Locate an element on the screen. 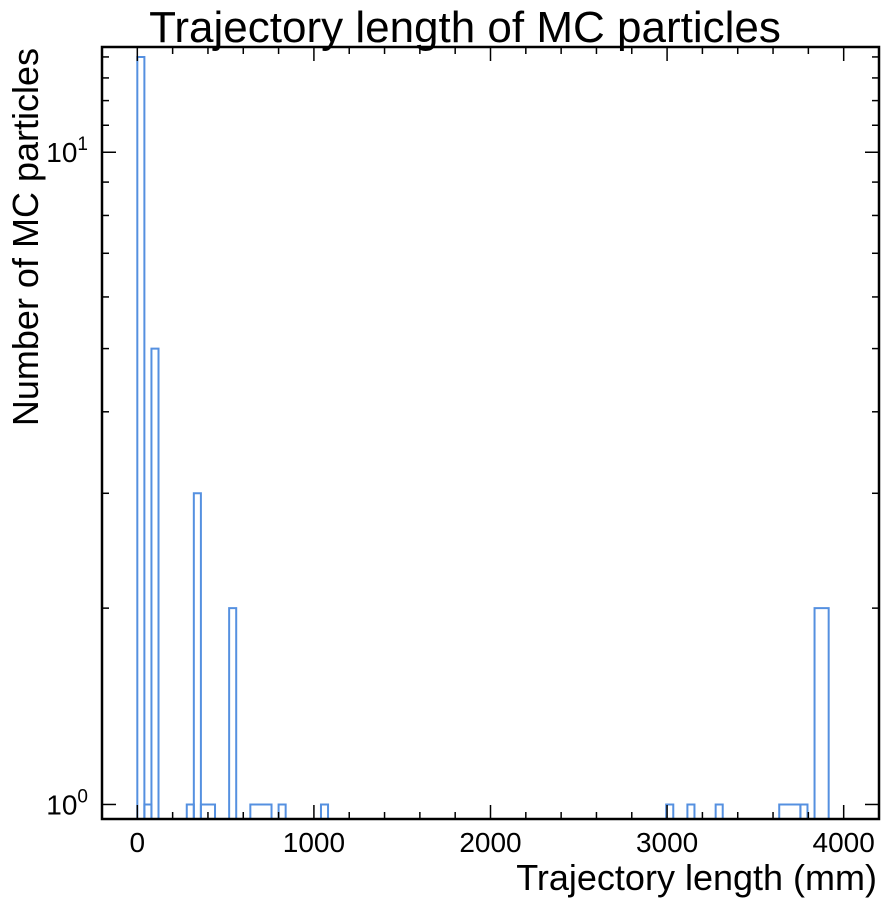 Image resolution: width=887 pixels, height=907 pixels. x-tick-label: 3000 is located at coordinates (667, 842).